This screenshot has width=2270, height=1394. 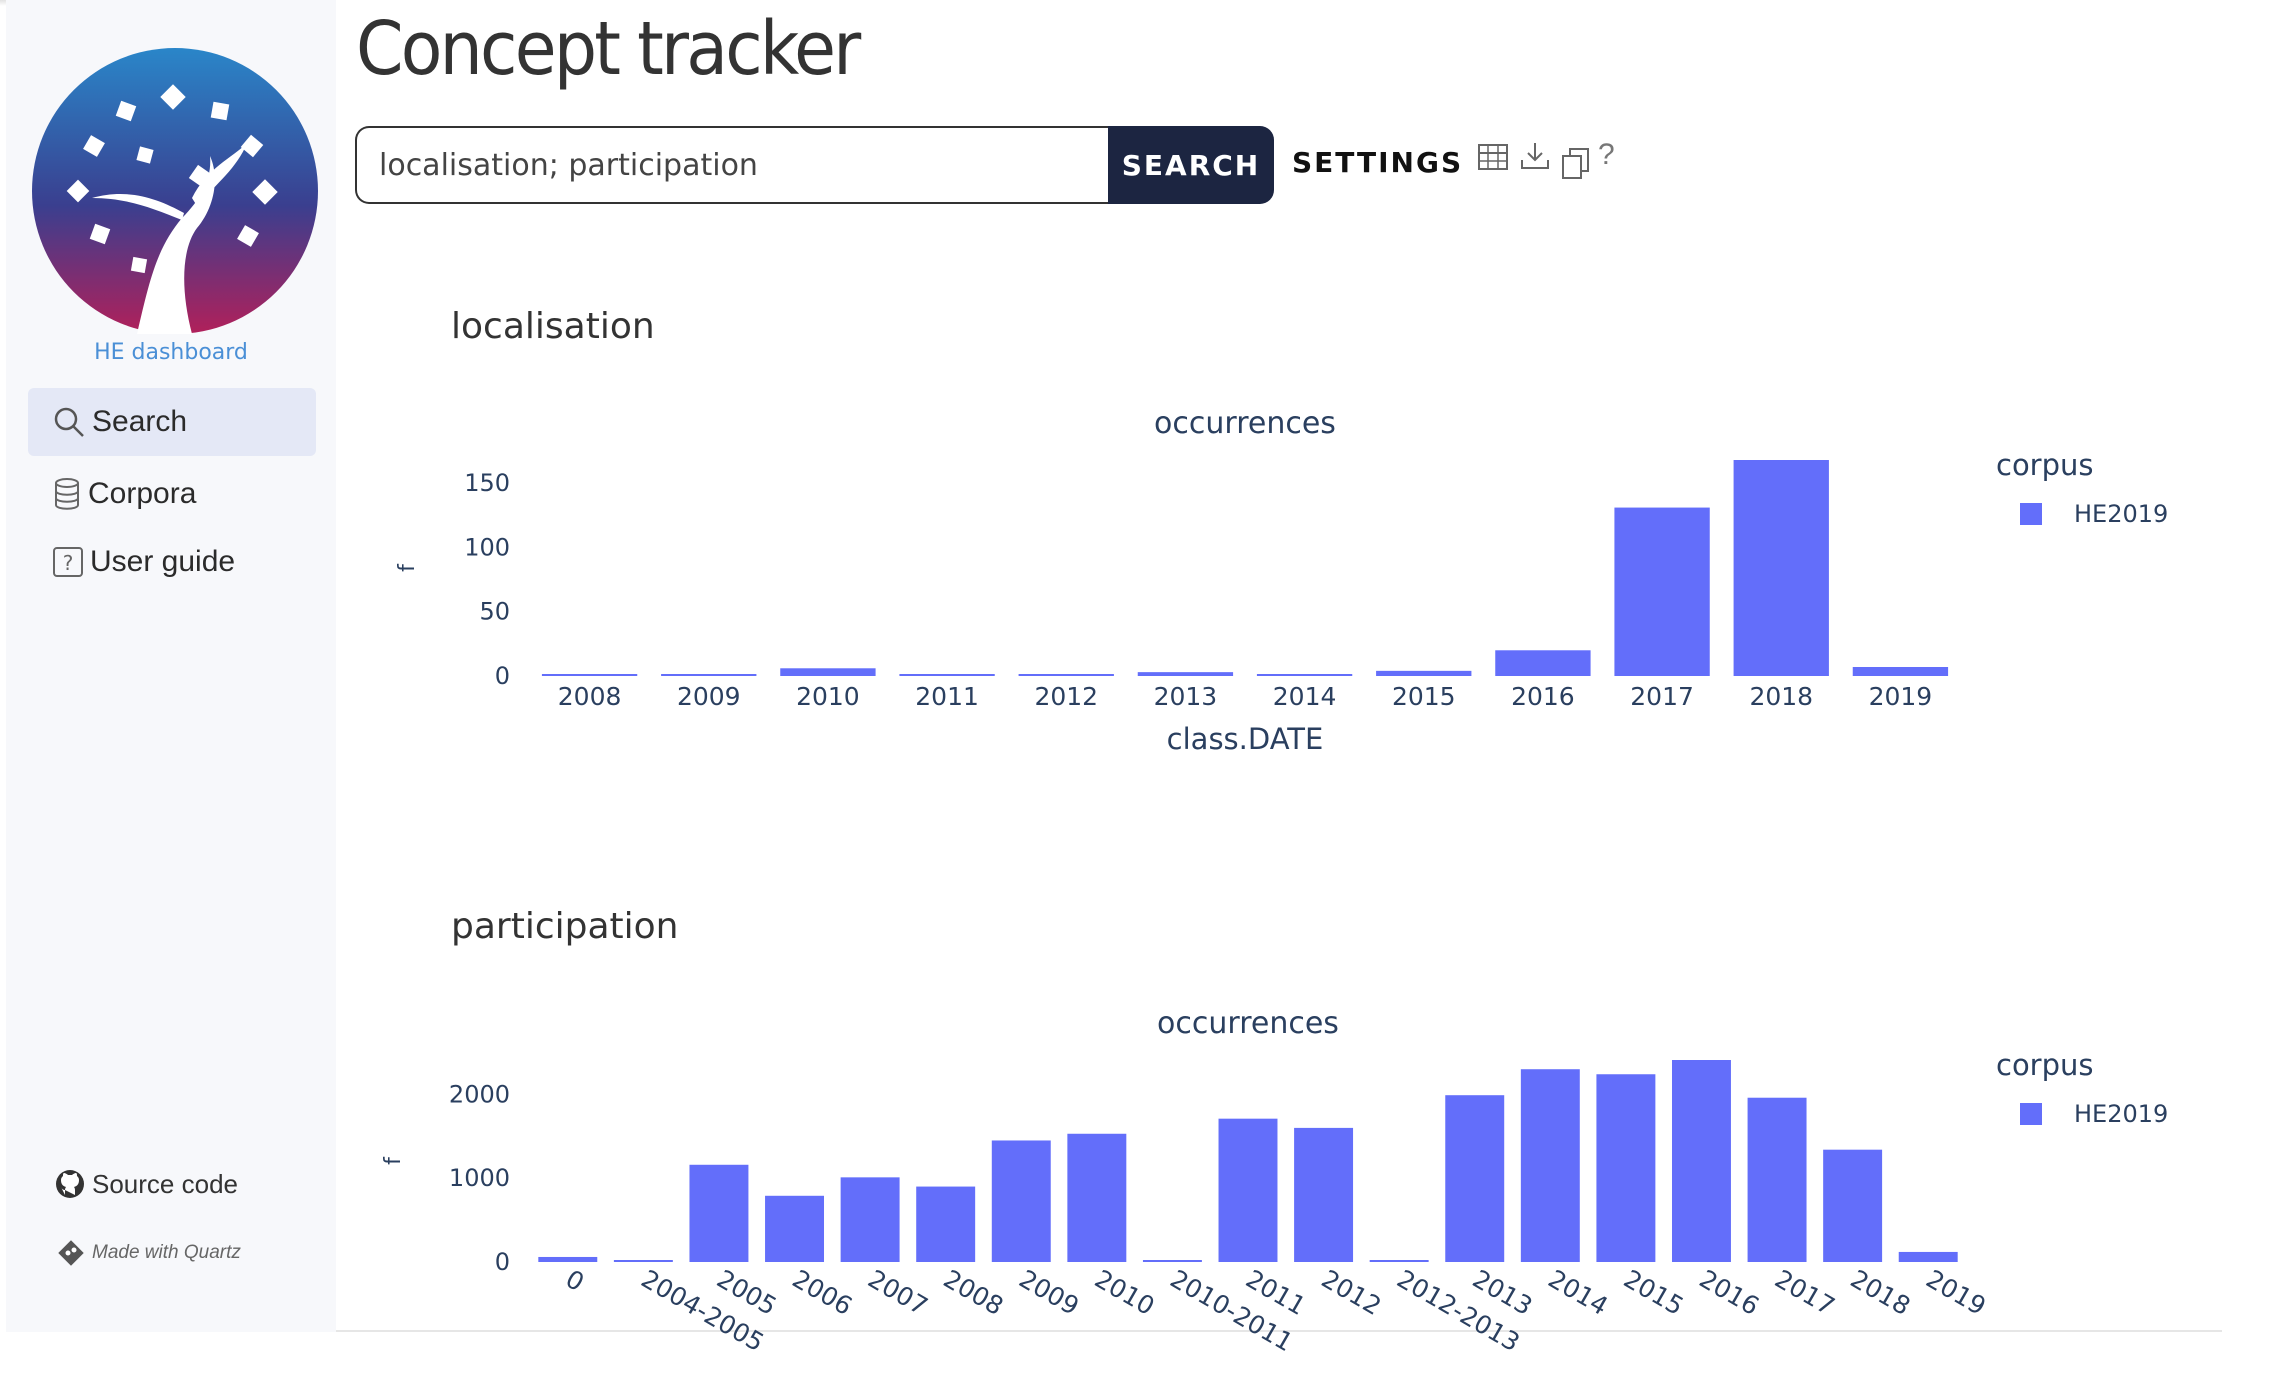 I want to click on table-icon, so click(x=1493, y=157).